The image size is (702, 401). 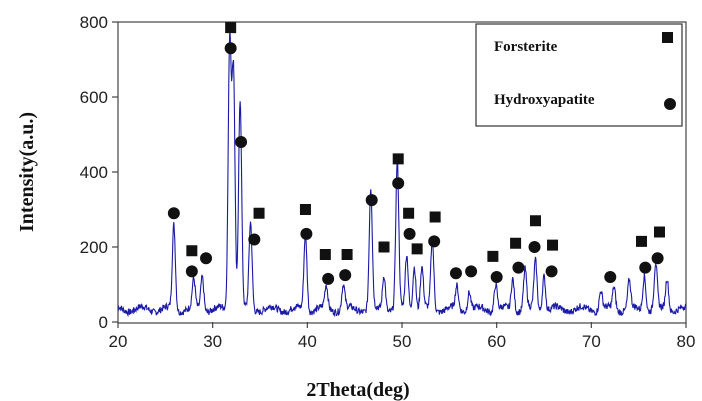 What do you see at coordinates (118, 341) in the screenshot?
I see `x-tick-label: 20` at bounding box center [118, 341].